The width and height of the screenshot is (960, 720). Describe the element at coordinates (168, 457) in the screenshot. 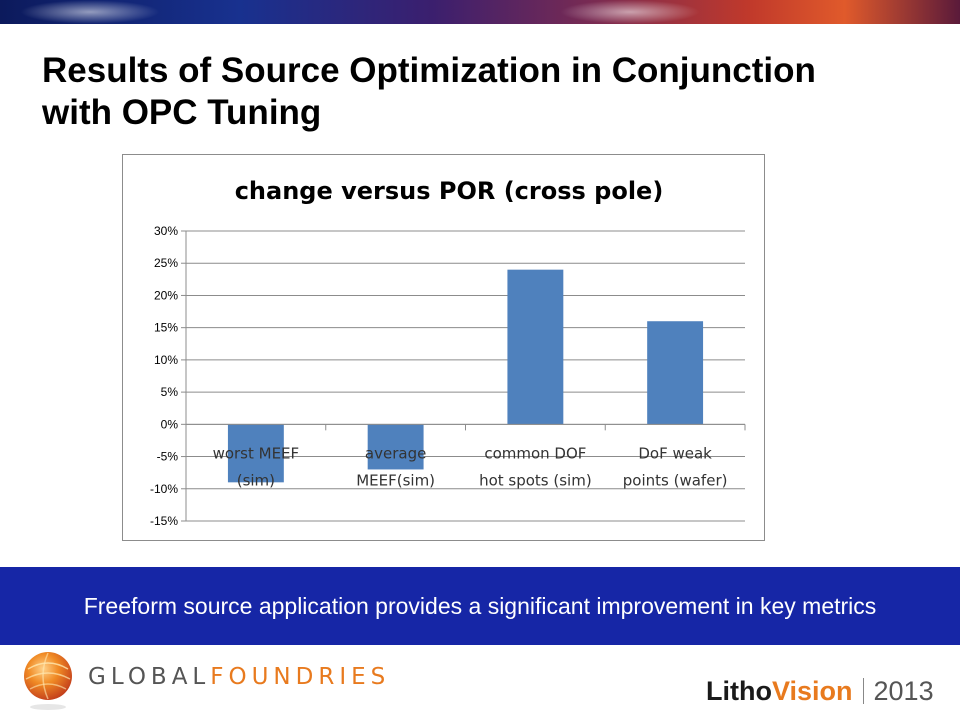

I see `y-tick-label: -5%` at that location.